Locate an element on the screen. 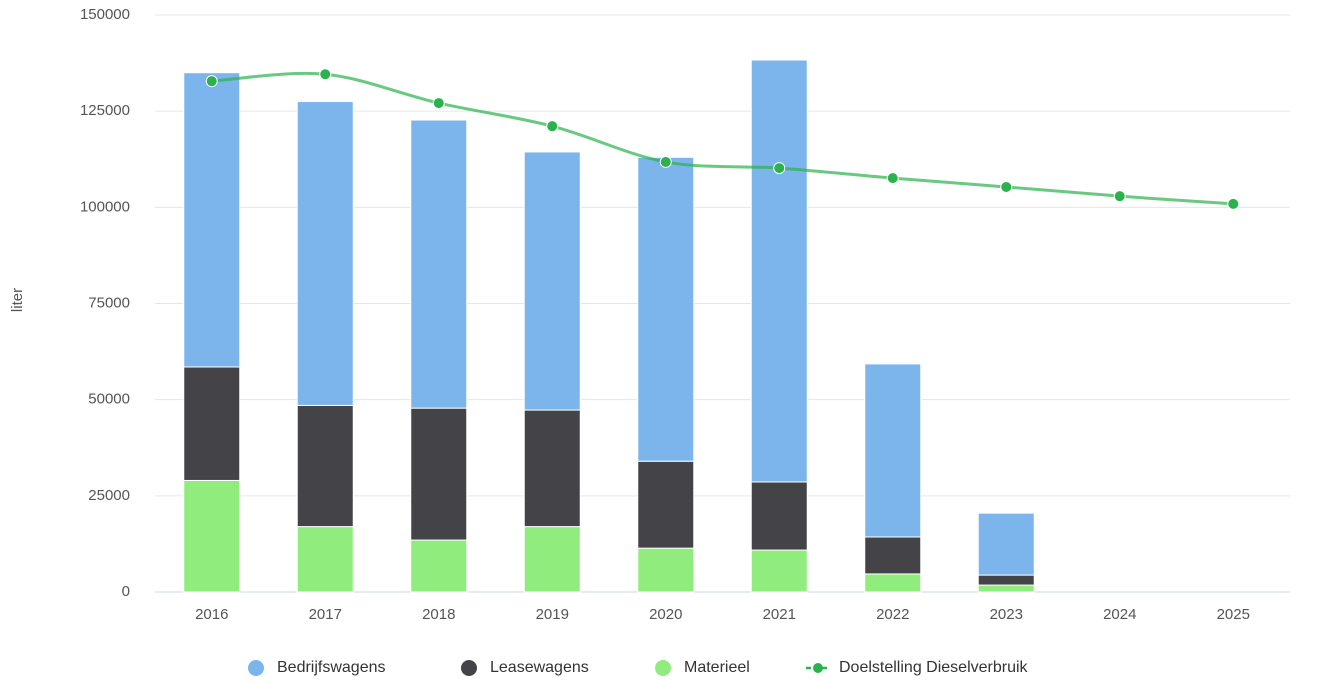 The width and height of the screenshot is (1318, 682). y-axis-label: liter is located at coordinates (17, 300).